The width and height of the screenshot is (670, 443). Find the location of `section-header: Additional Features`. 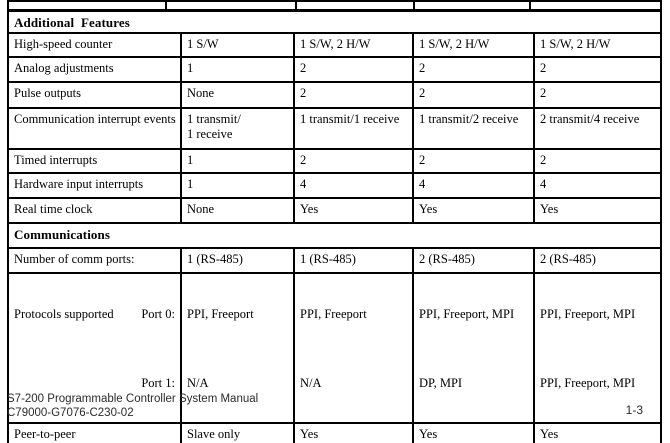

section-header: Additional Features is located at coordinates (334, 22).